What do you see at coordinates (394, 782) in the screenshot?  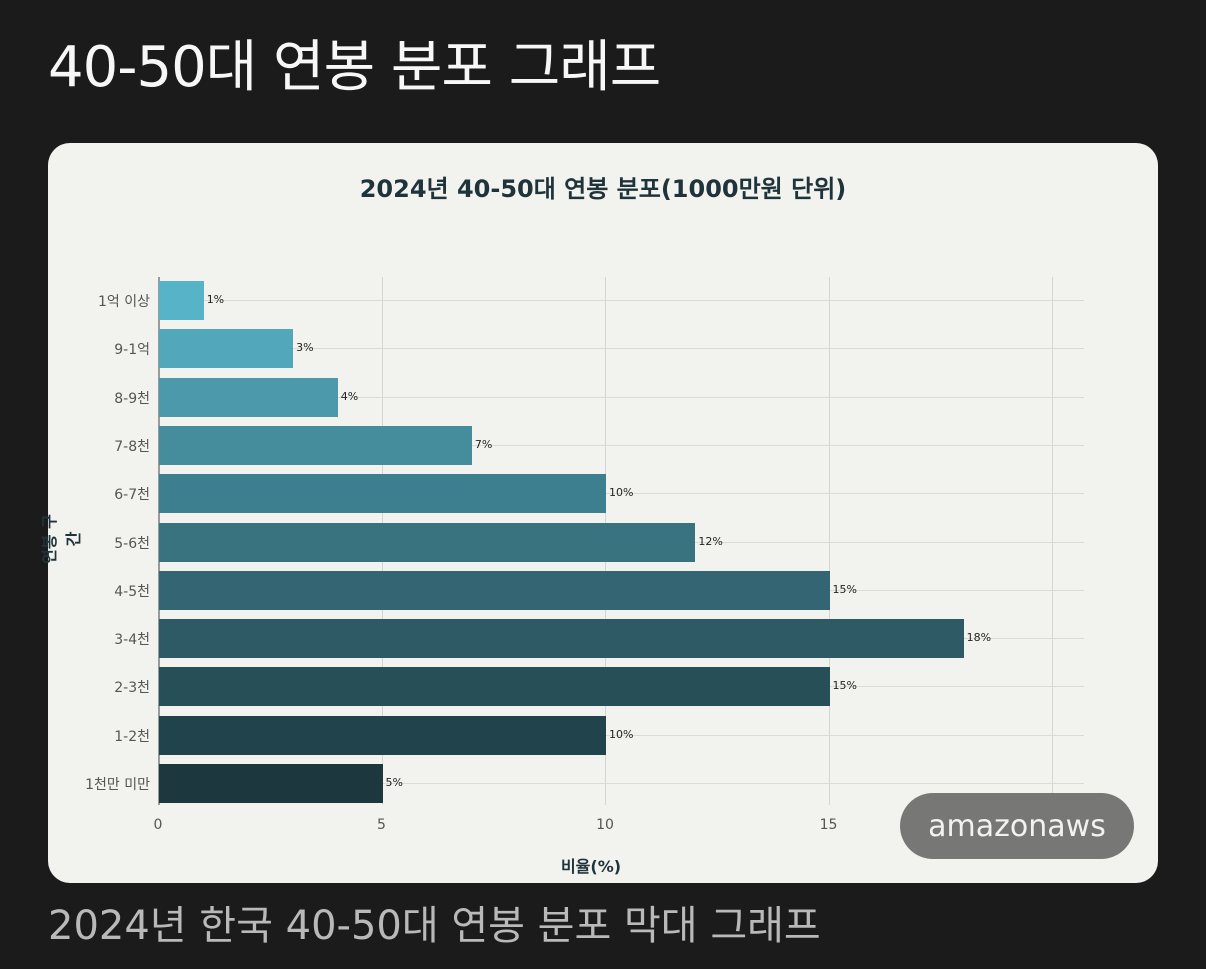 I see `bar-value-label: 5%` at bounding box center [394, 782].